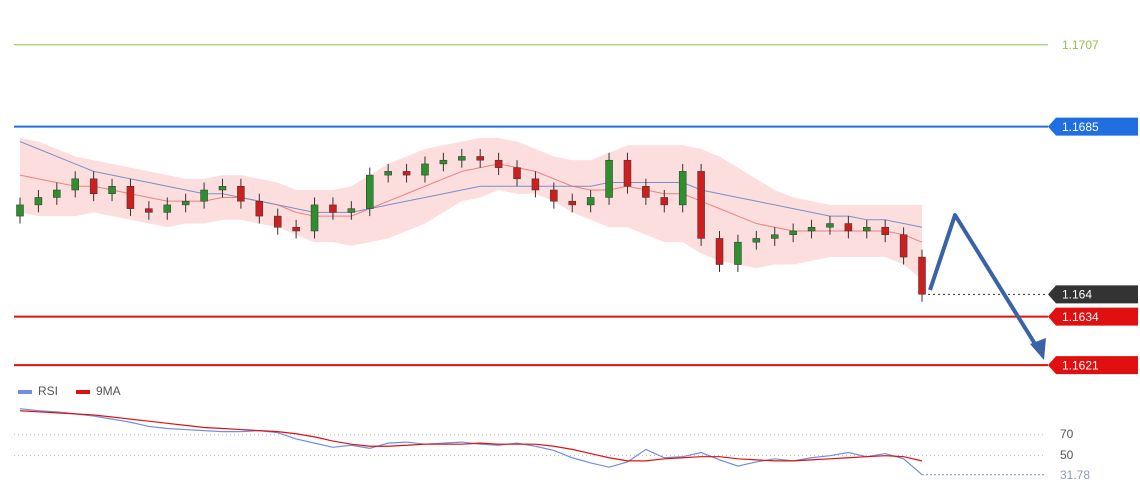 The width and height of the screenshot is (1140, 500). What do you see at coordinates (1067, 434) in the screenshot?
I see `y-tick-label: 70` at bounding box center [1067, 434].